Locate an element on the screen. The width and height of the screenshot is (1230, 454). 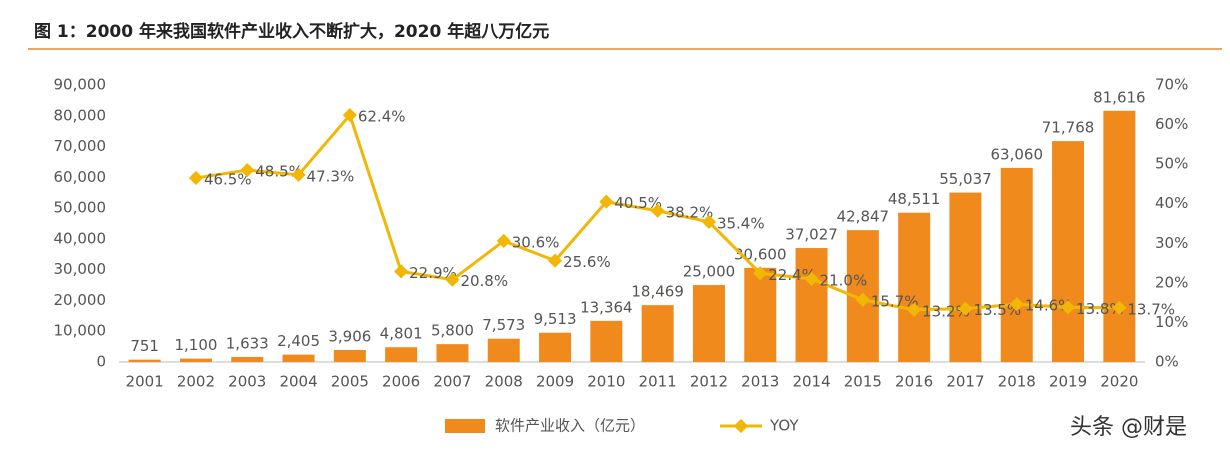
x-tick-label: 2017 is located at coordinates (965, 382).